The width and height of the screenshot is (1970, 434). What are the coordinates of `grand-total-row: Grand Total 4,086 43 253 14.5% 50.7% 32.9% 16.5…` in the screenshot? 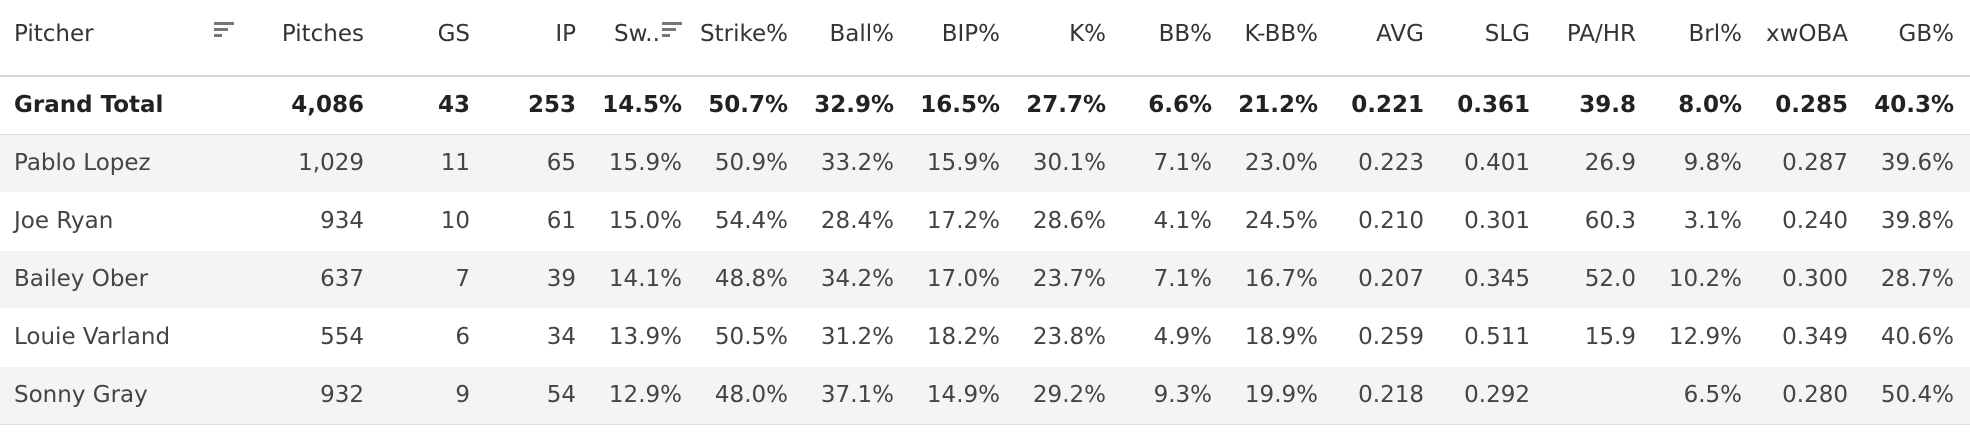 It's located at (985, 105).